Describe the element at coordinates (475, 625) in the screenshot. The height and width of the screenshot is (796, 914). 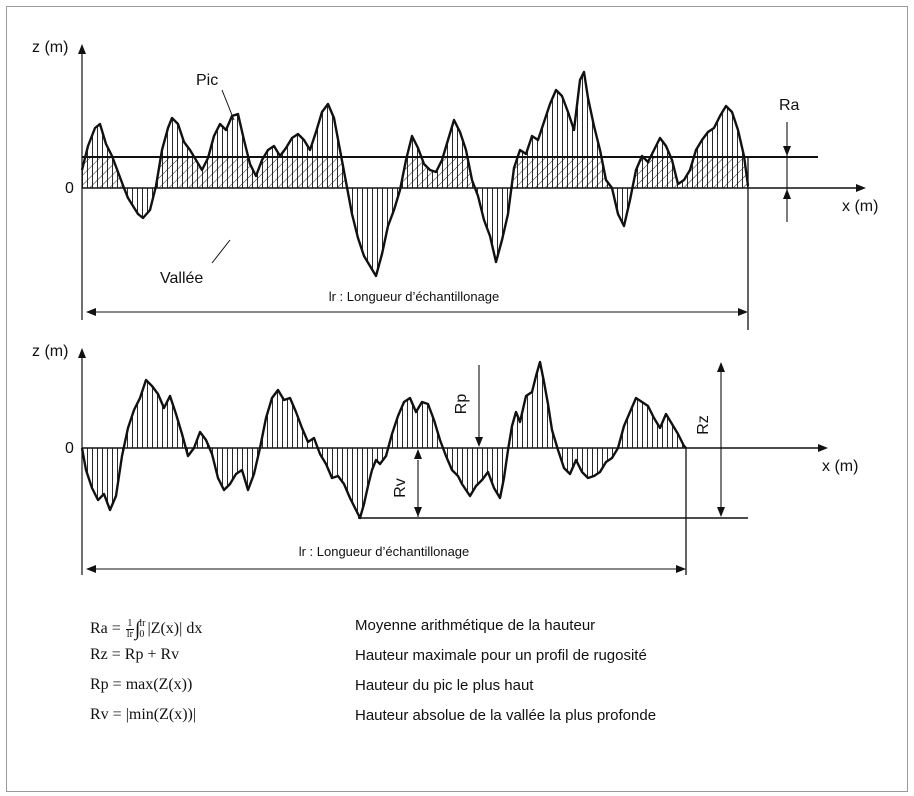
I see `ra-description: Moyenne arithmétique de la hauteur` at that location.